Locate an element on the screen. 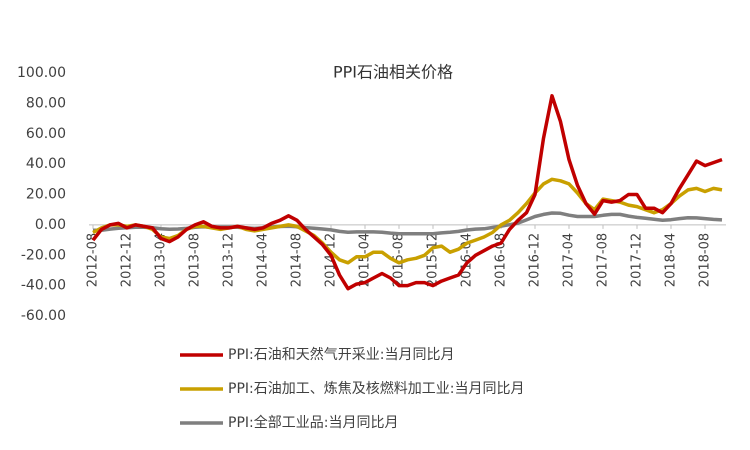 The width and height of the screenshot is (750, 450). x-tick-label: 2018-08 is located at coordinates (705, 260).